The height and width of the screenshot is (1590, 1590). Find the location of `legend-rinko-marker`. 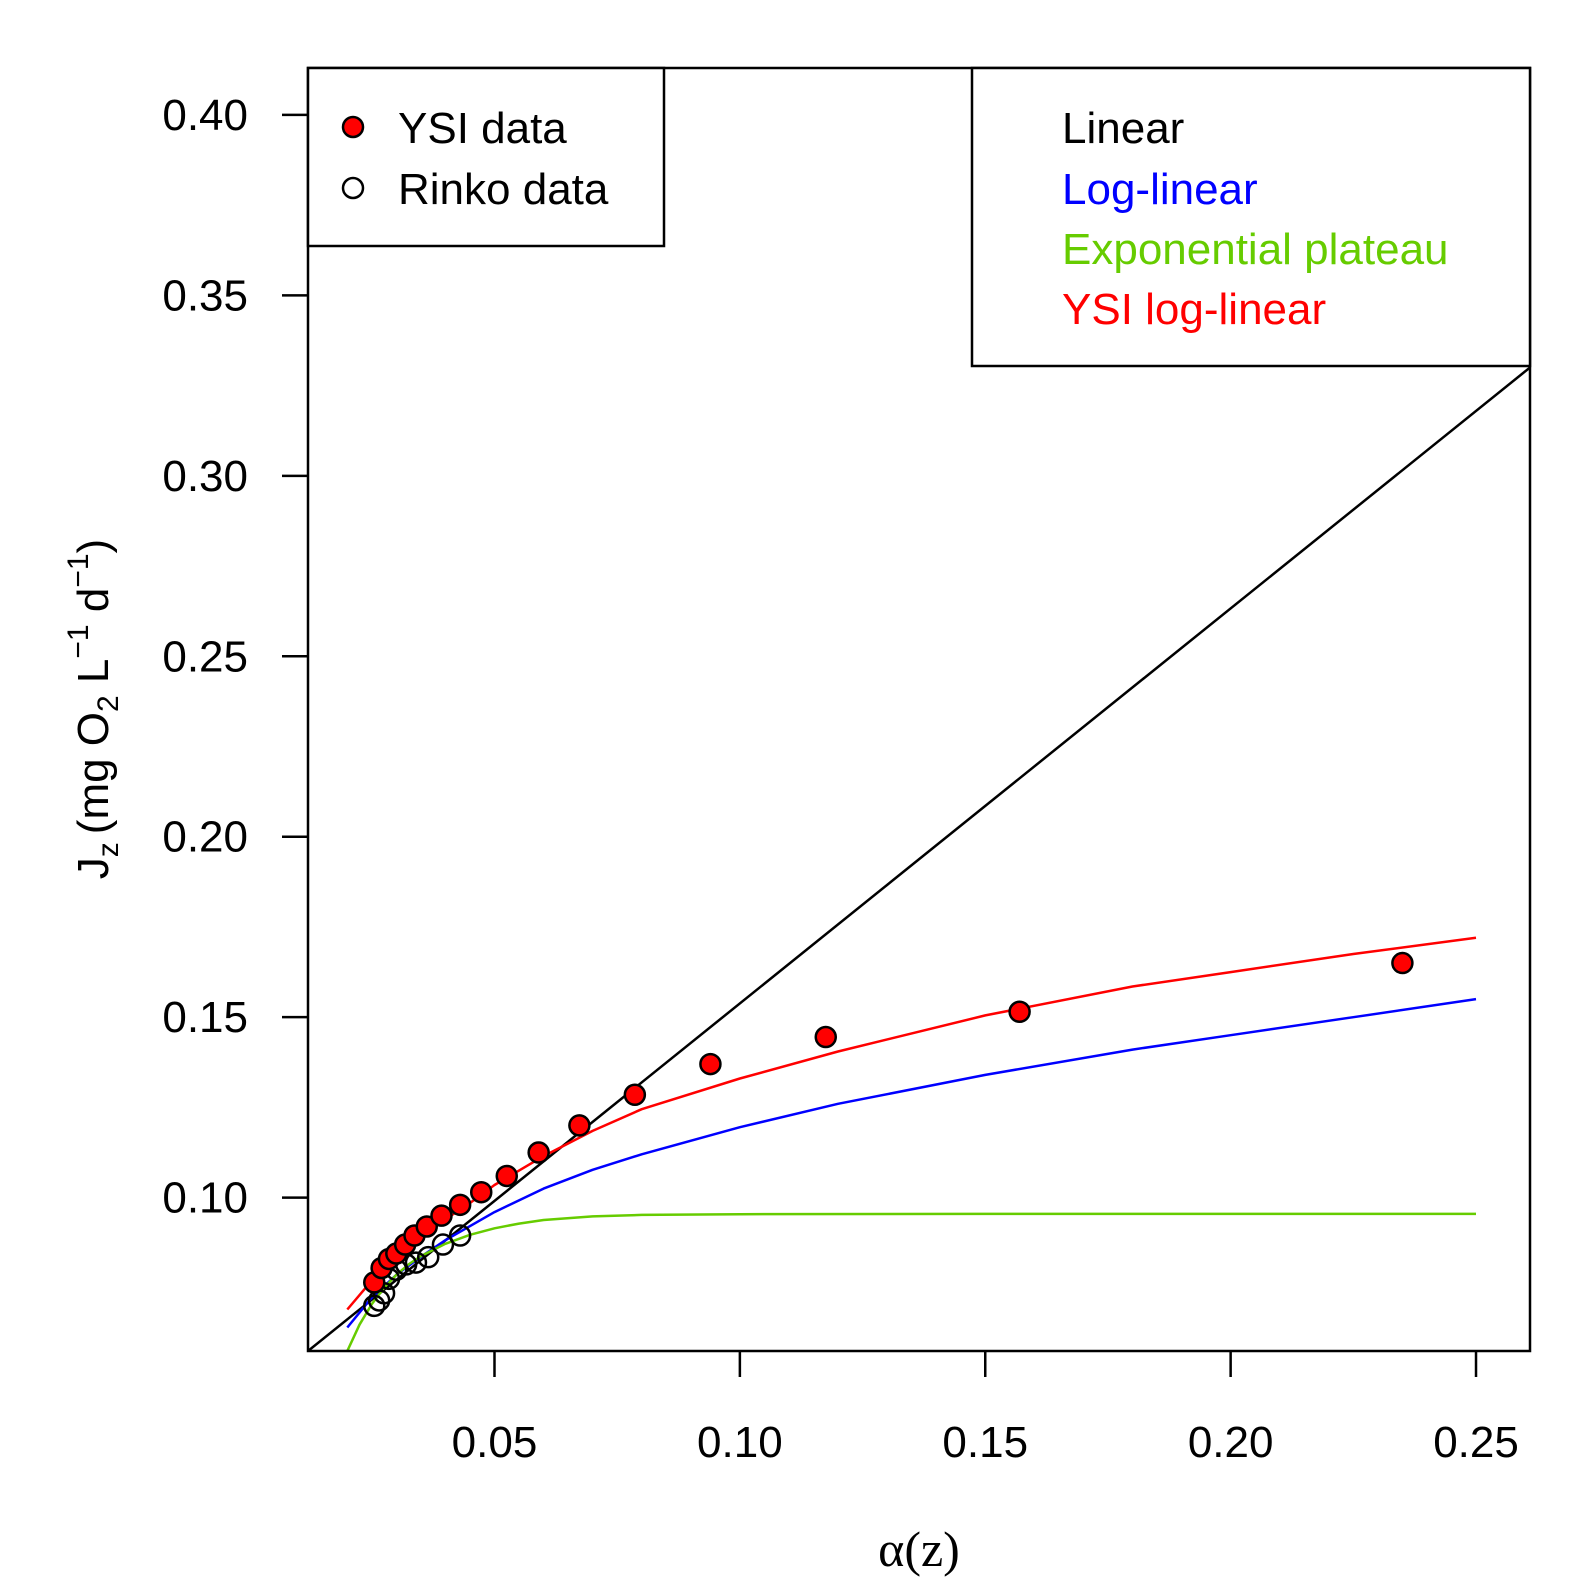

legend-rinko-marker is located at coordinates (353, 188).